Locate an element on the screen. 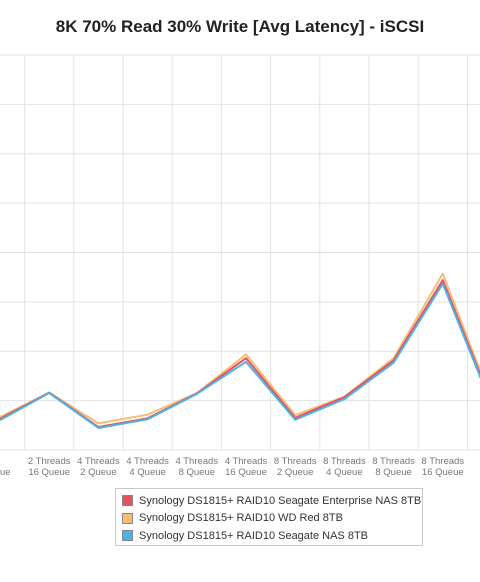  legend-item: Synology DS1815+ RAID10 WD Red 8TB is located at coordinates (272, 519).